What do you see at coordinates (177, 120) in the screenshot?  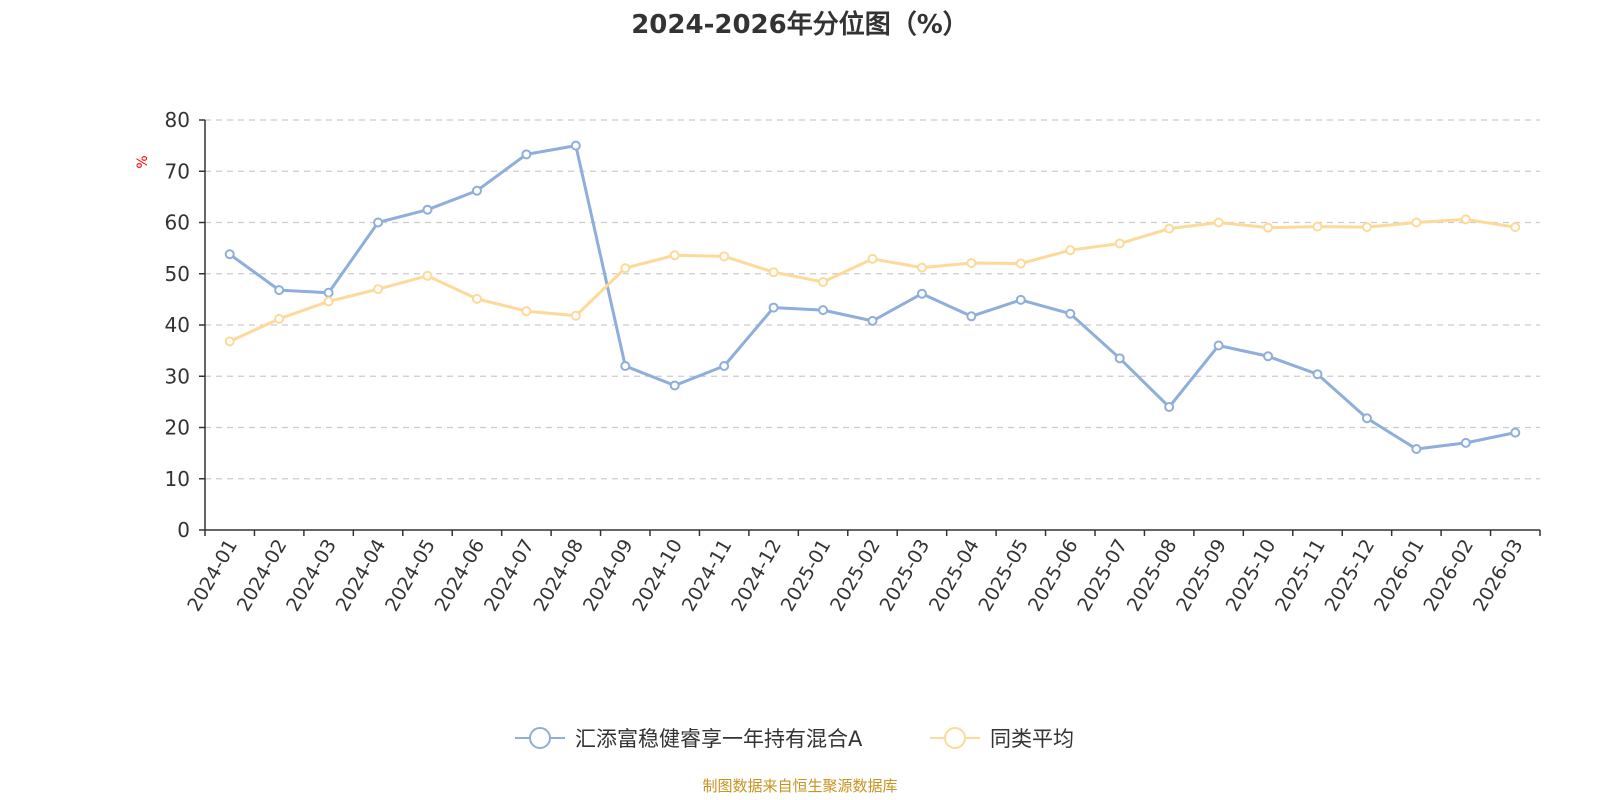 I see `y-tick-label: 80` at bounding box center [177, 120].